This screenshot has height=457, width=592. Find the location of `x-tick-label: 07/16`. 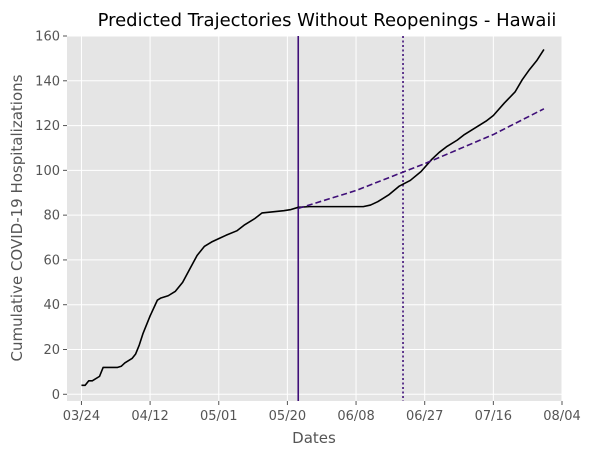

x-tick-label: 07/16 is located at coordinates (493, 416).